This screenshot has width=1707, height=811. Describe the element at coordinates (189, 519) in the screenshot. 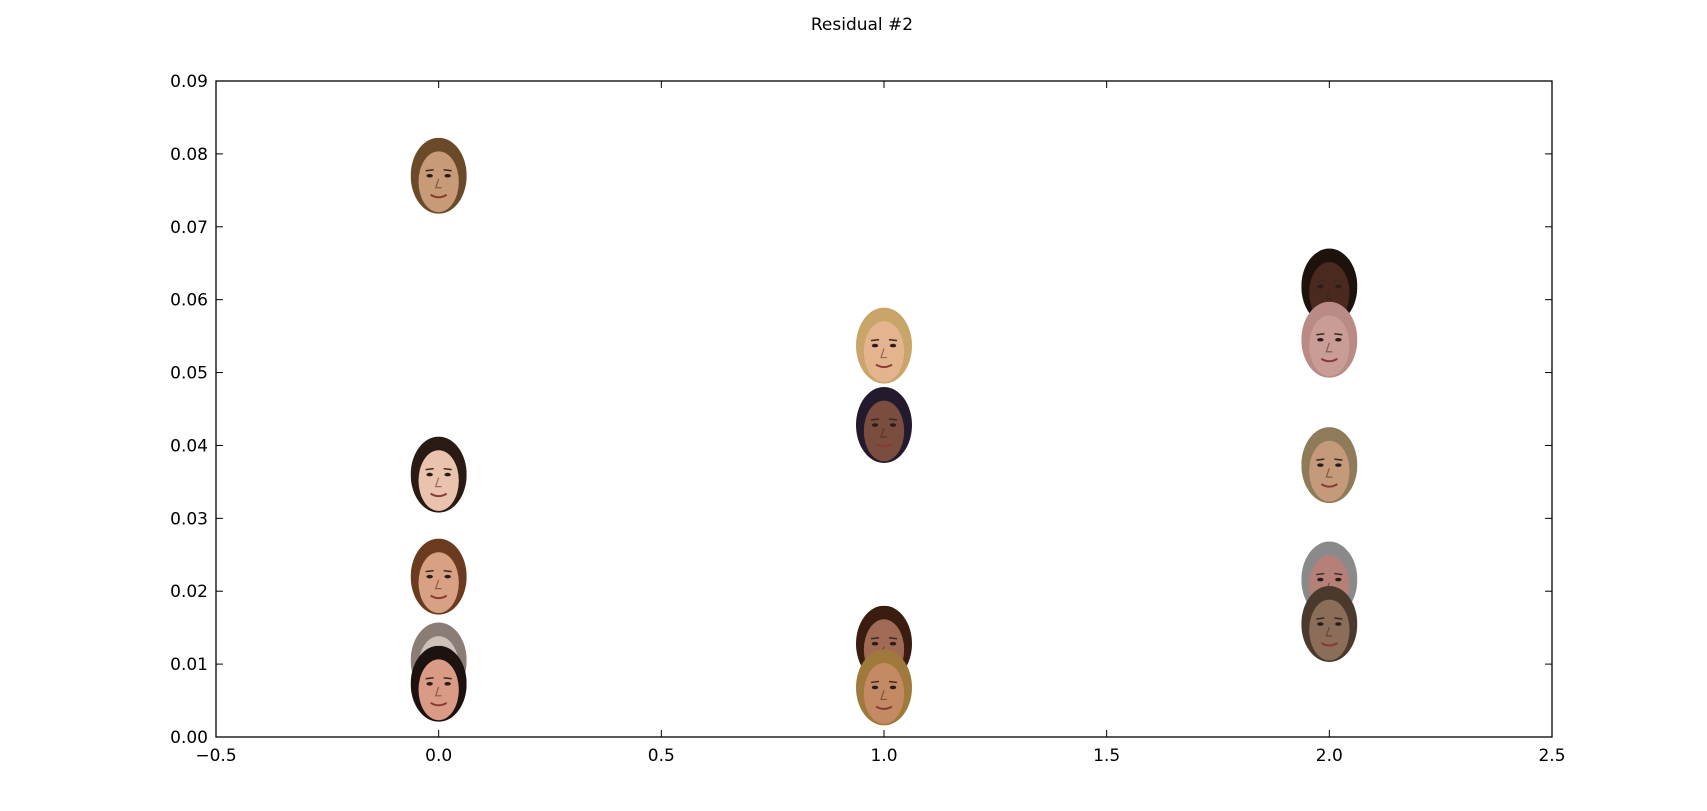

I see `y-tick-label: 0.03` at that location.